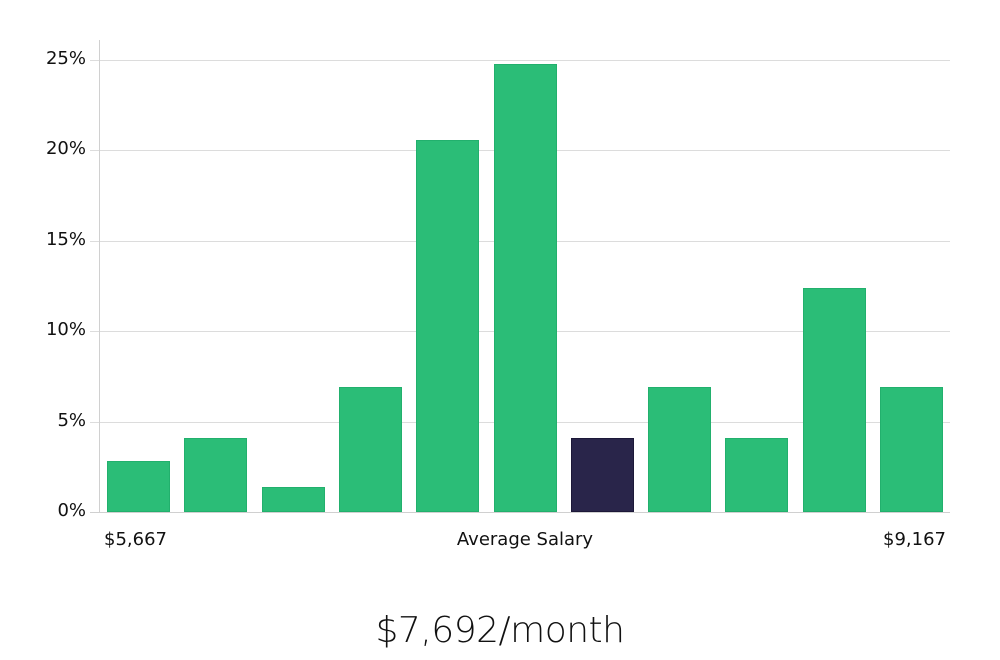  What do you see at coordinates (525, 539) in the screenshot?
I see `x-axis-title: Average Salary` at bounding box center [525, 539].